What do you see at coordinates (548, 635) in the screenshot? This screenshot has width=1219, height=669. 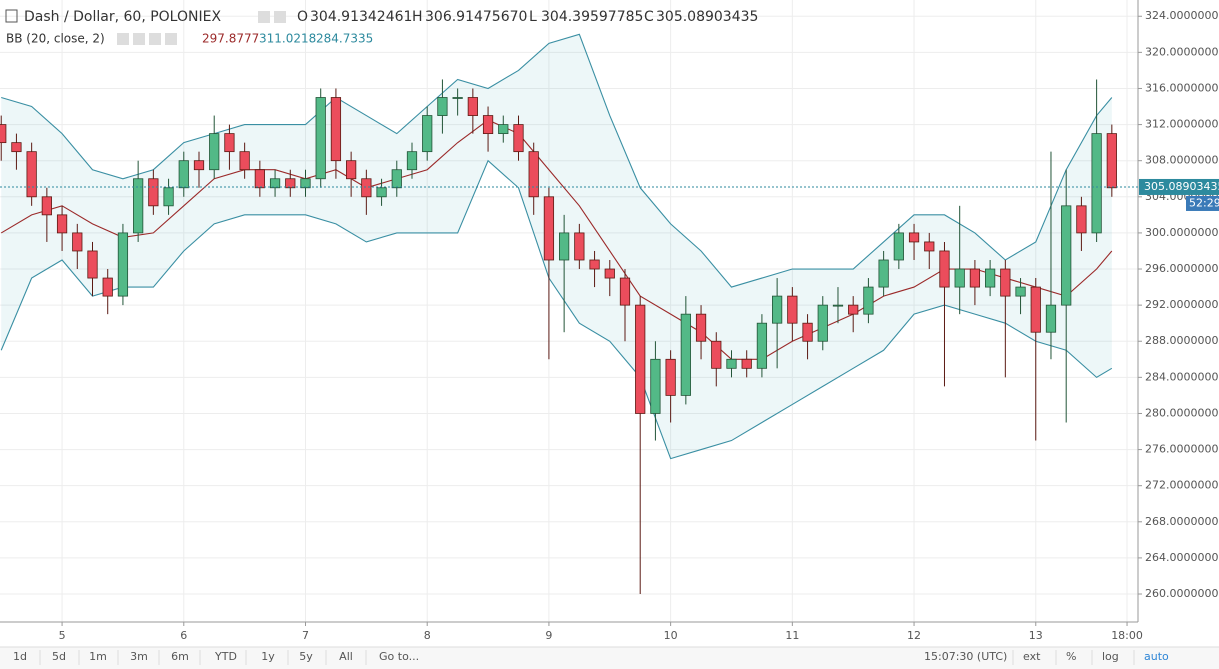 I see `x-tick-label: 9` at bounding box center [548, 635].